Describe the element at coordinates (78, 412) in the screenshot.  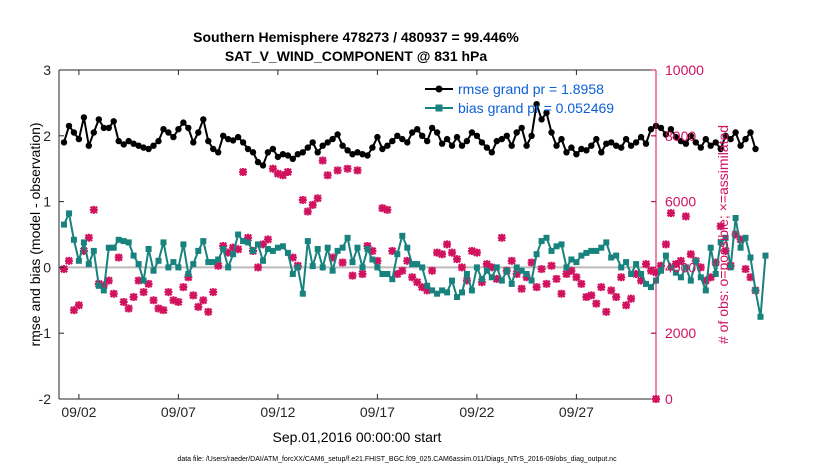
I see `x-tick-label: 09/02` at that location.